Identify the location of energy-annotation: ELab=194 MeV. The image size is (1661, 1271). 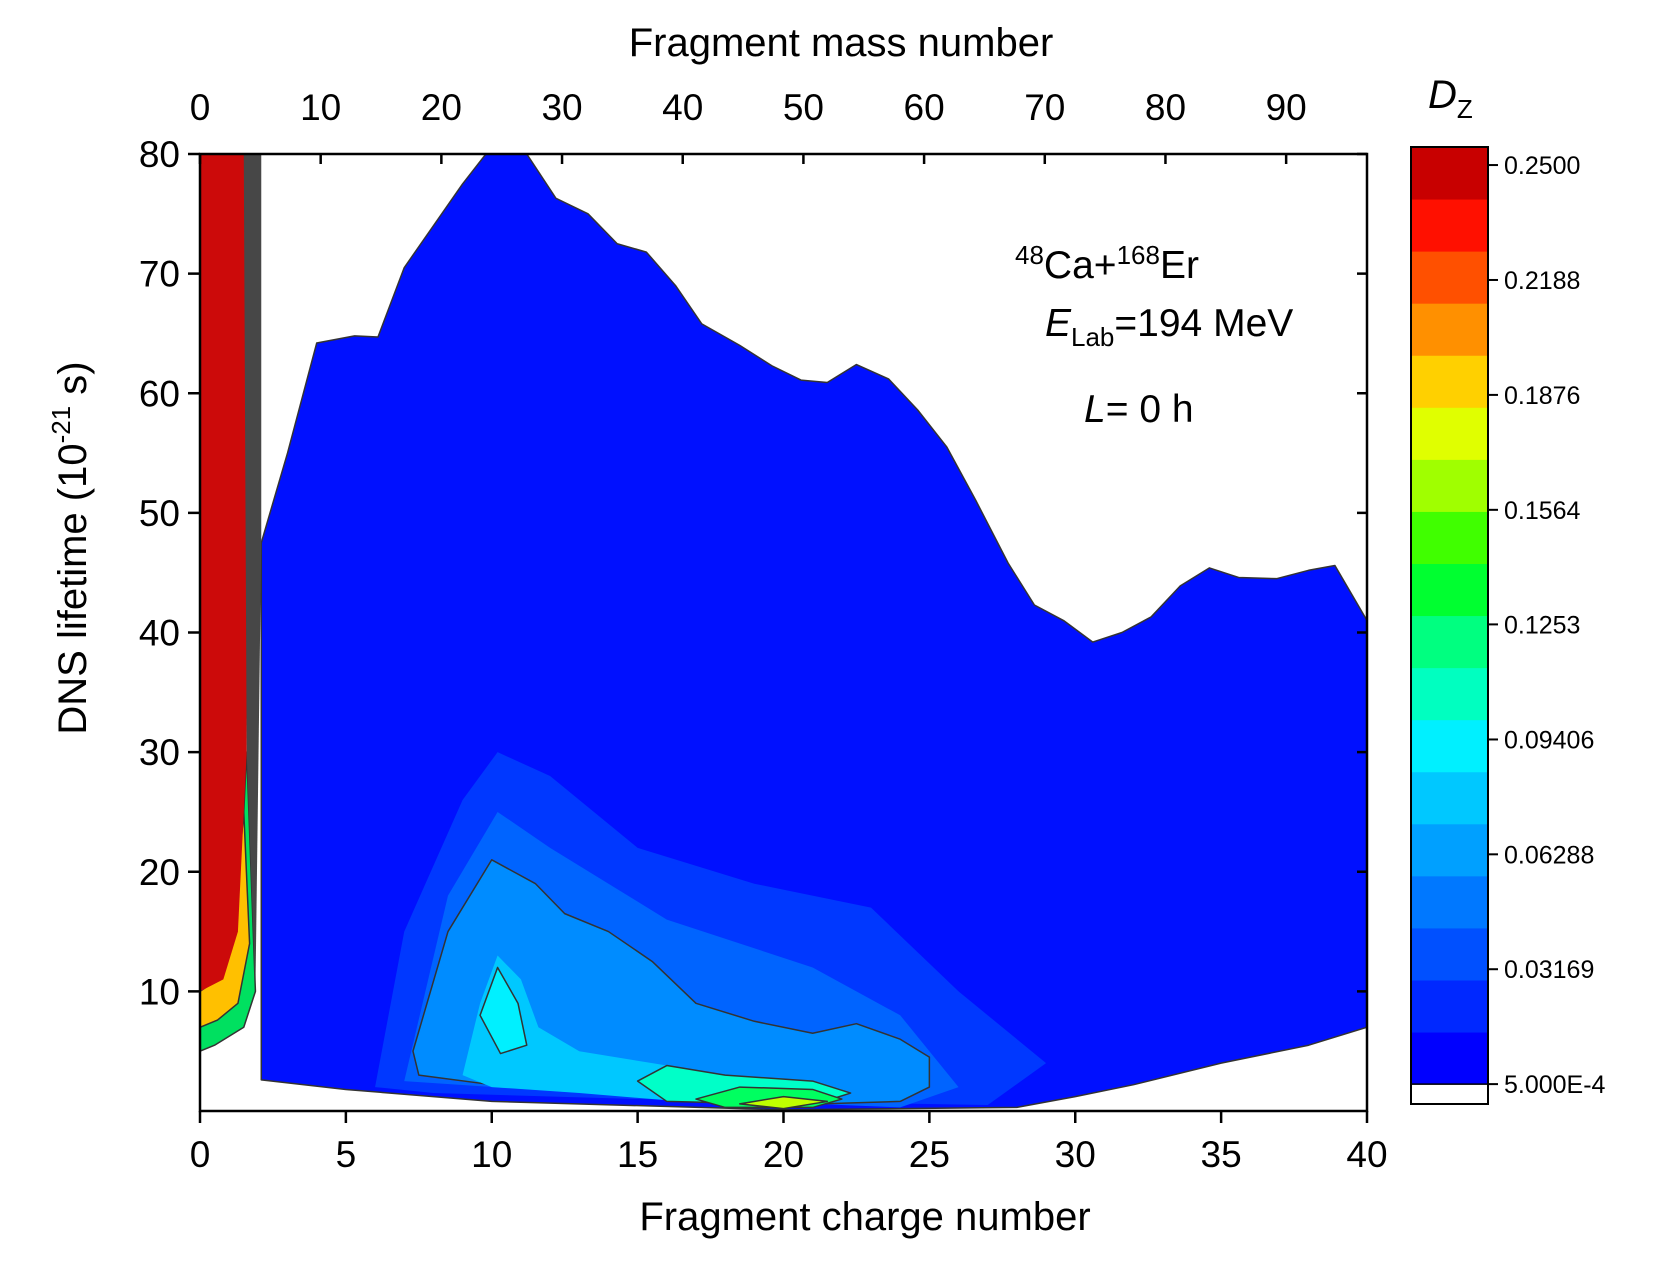
(1169, 327).